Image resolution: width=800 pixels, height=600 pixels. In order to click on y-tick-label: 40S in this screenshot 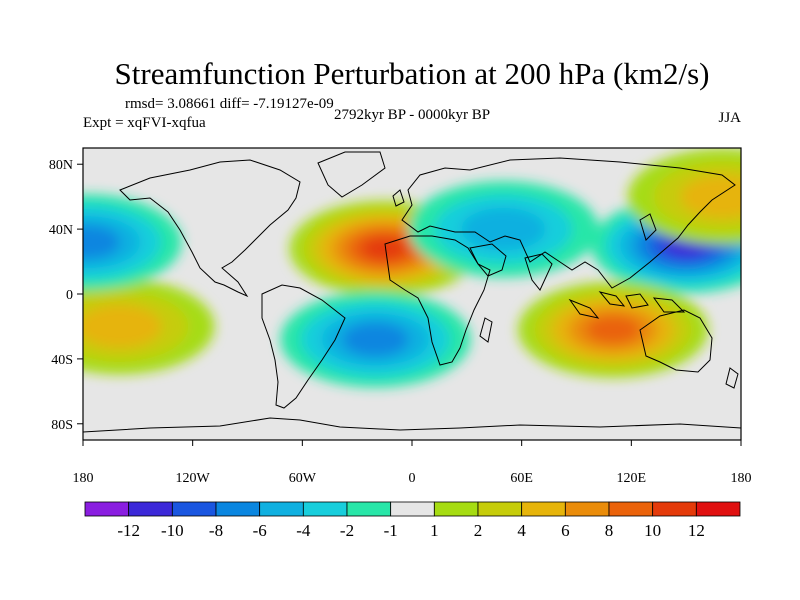, I will do `click(62, 360)`.